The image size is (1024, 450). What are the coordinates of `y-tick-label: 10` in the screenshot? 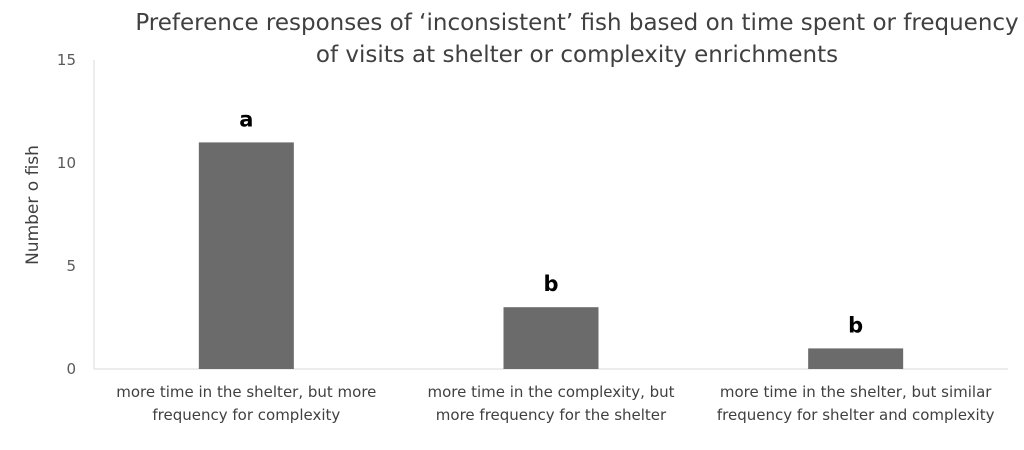 It's located at (66, 163).